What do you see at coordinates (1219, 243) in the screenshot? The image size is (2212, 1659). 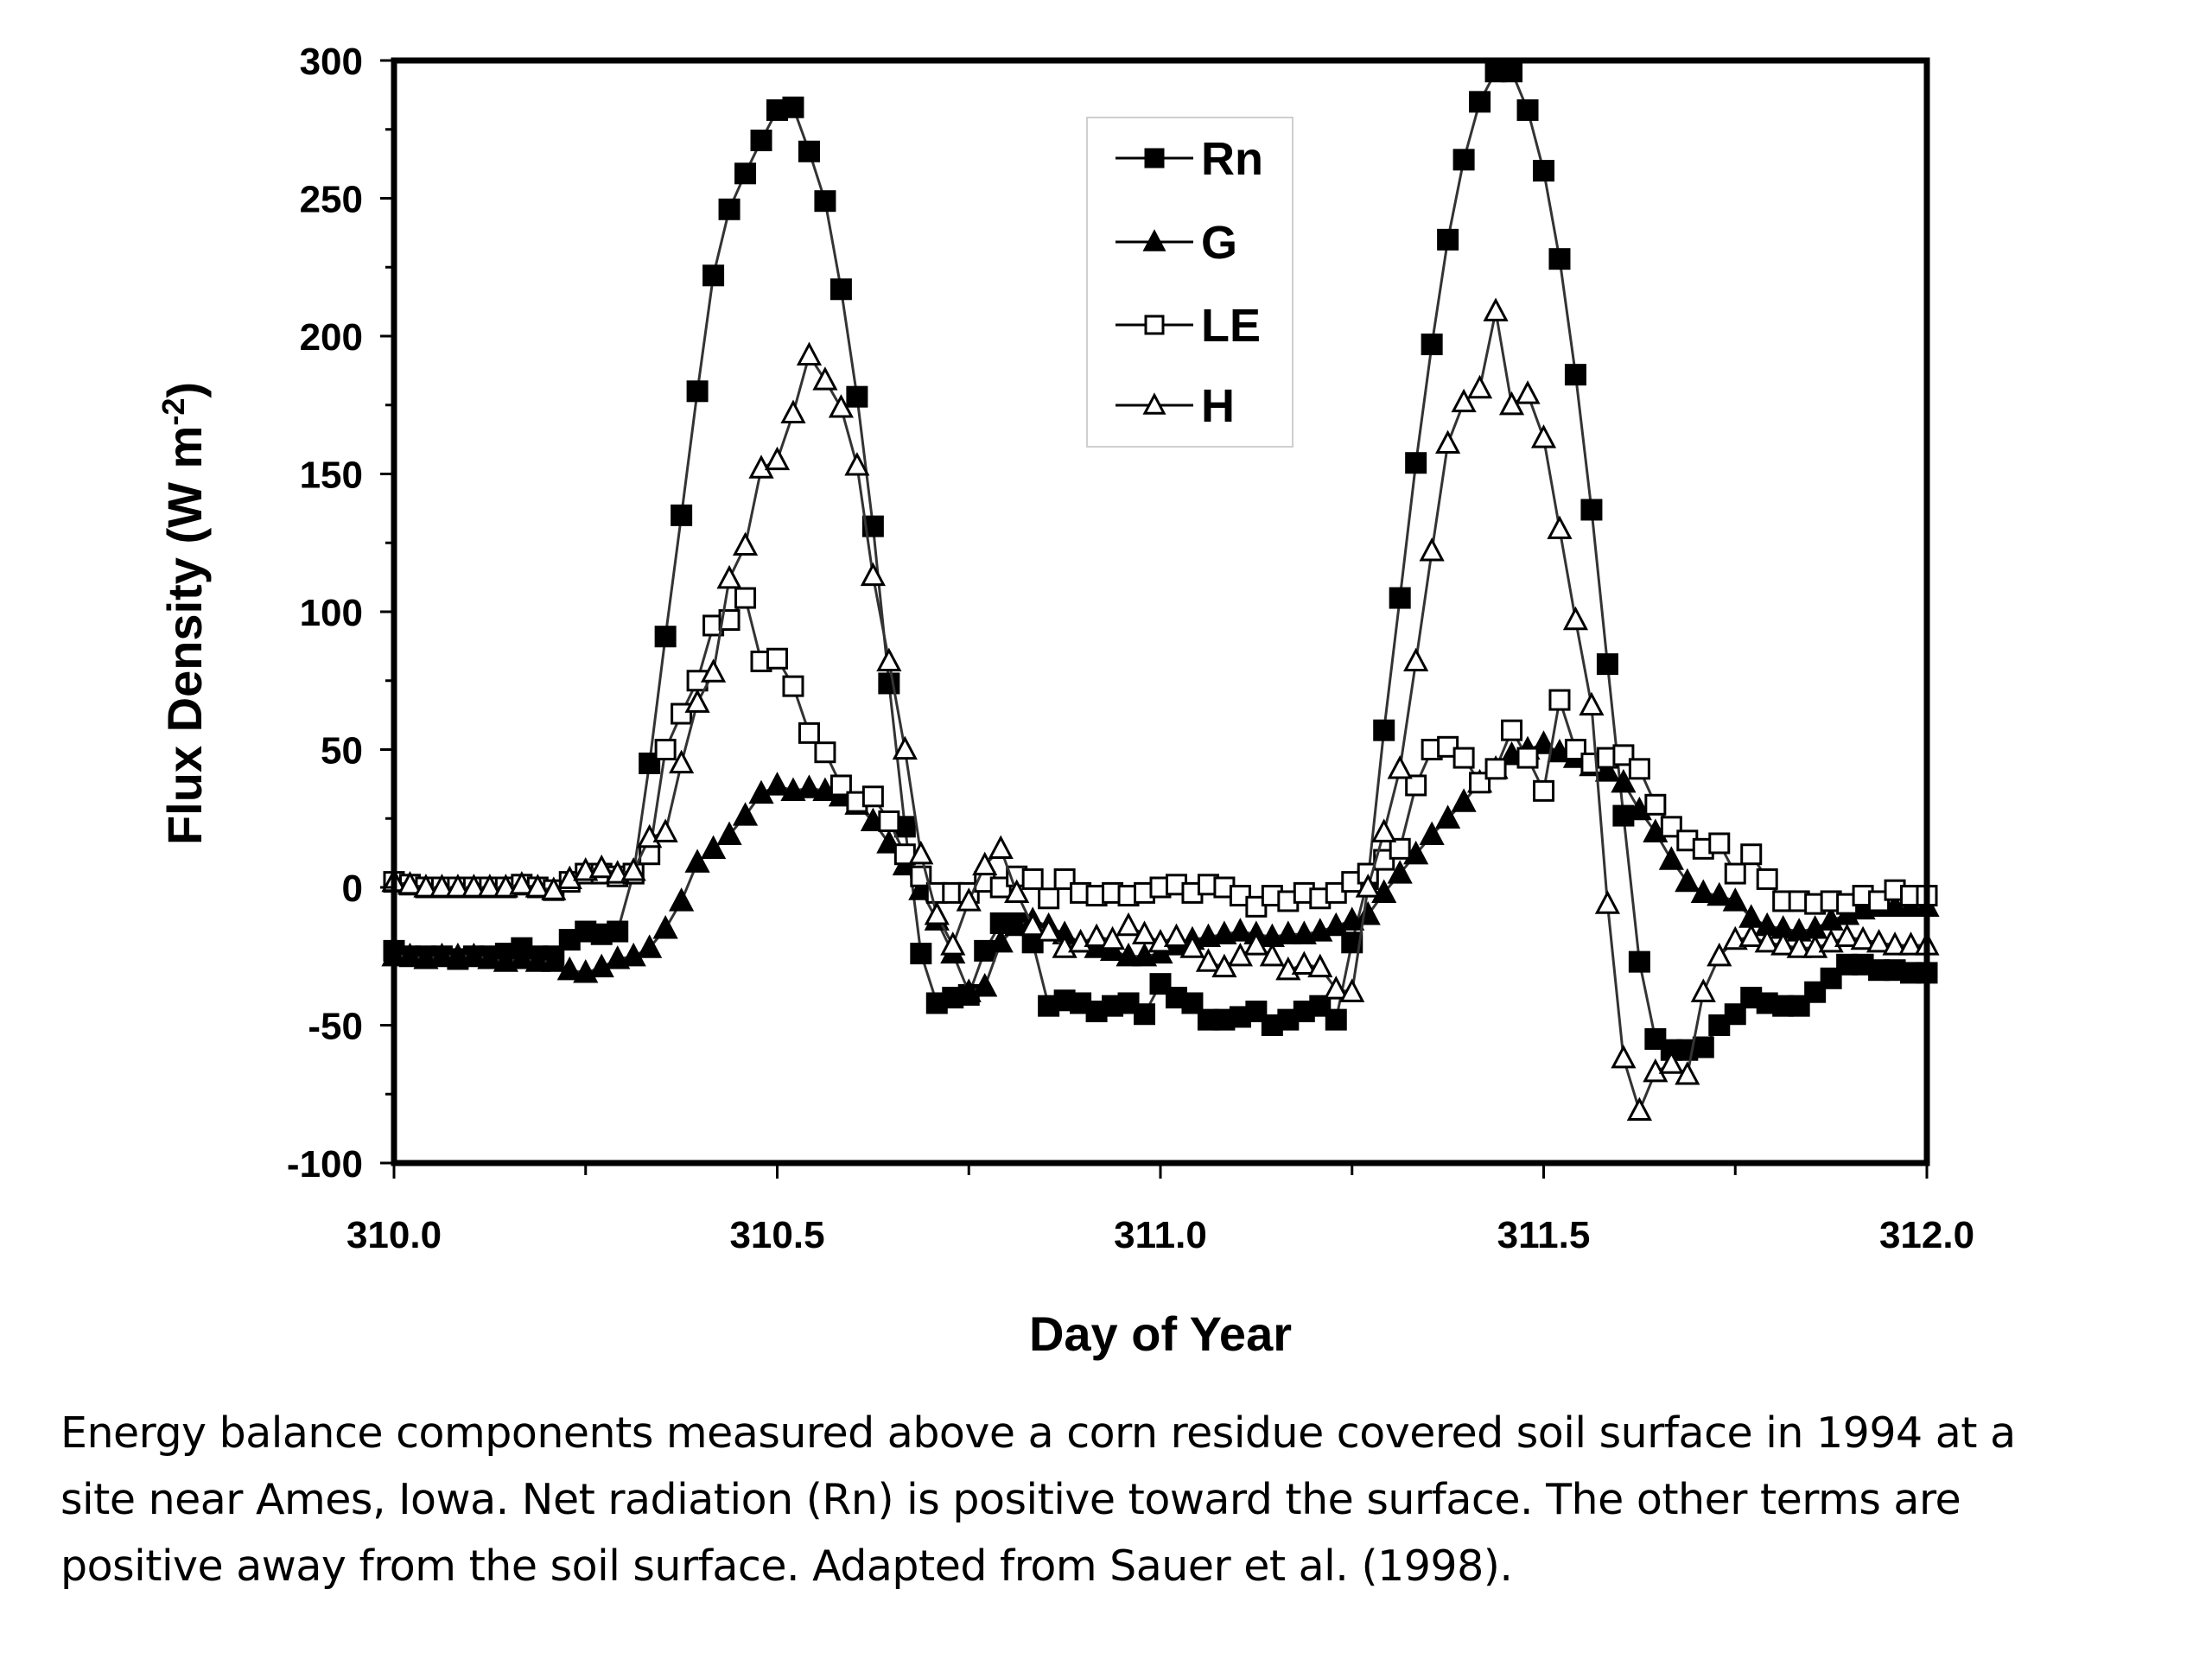 I see `legend-label: G` at bounding box center [1219, 243].